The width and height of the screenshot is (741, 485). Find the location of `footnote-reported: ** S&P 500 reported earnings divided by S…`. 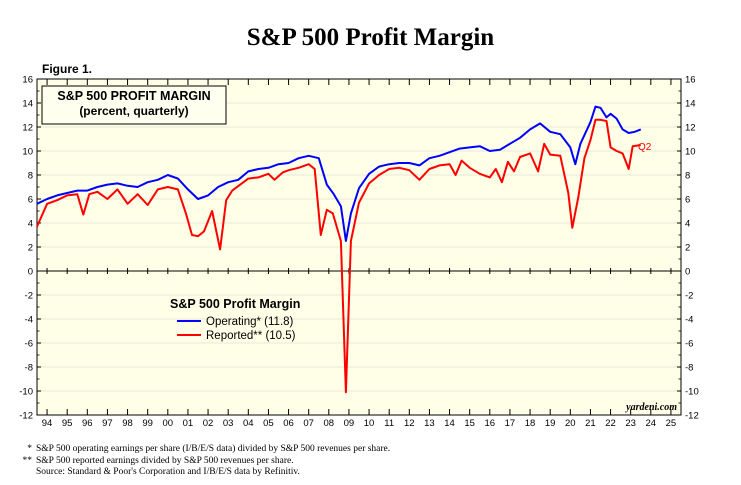

footnote-reported: ** S&P 500 reported earnings divided by S… is located at coordinates (154, 461).